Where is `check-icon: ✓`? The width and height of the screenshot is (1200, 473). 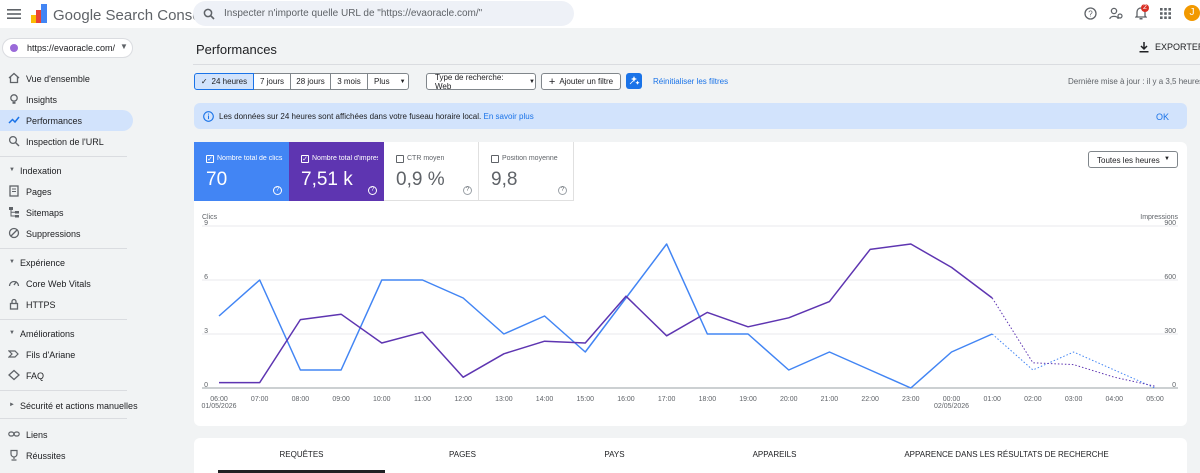
check-icon: ✓ is located at coordinates (204, 81).